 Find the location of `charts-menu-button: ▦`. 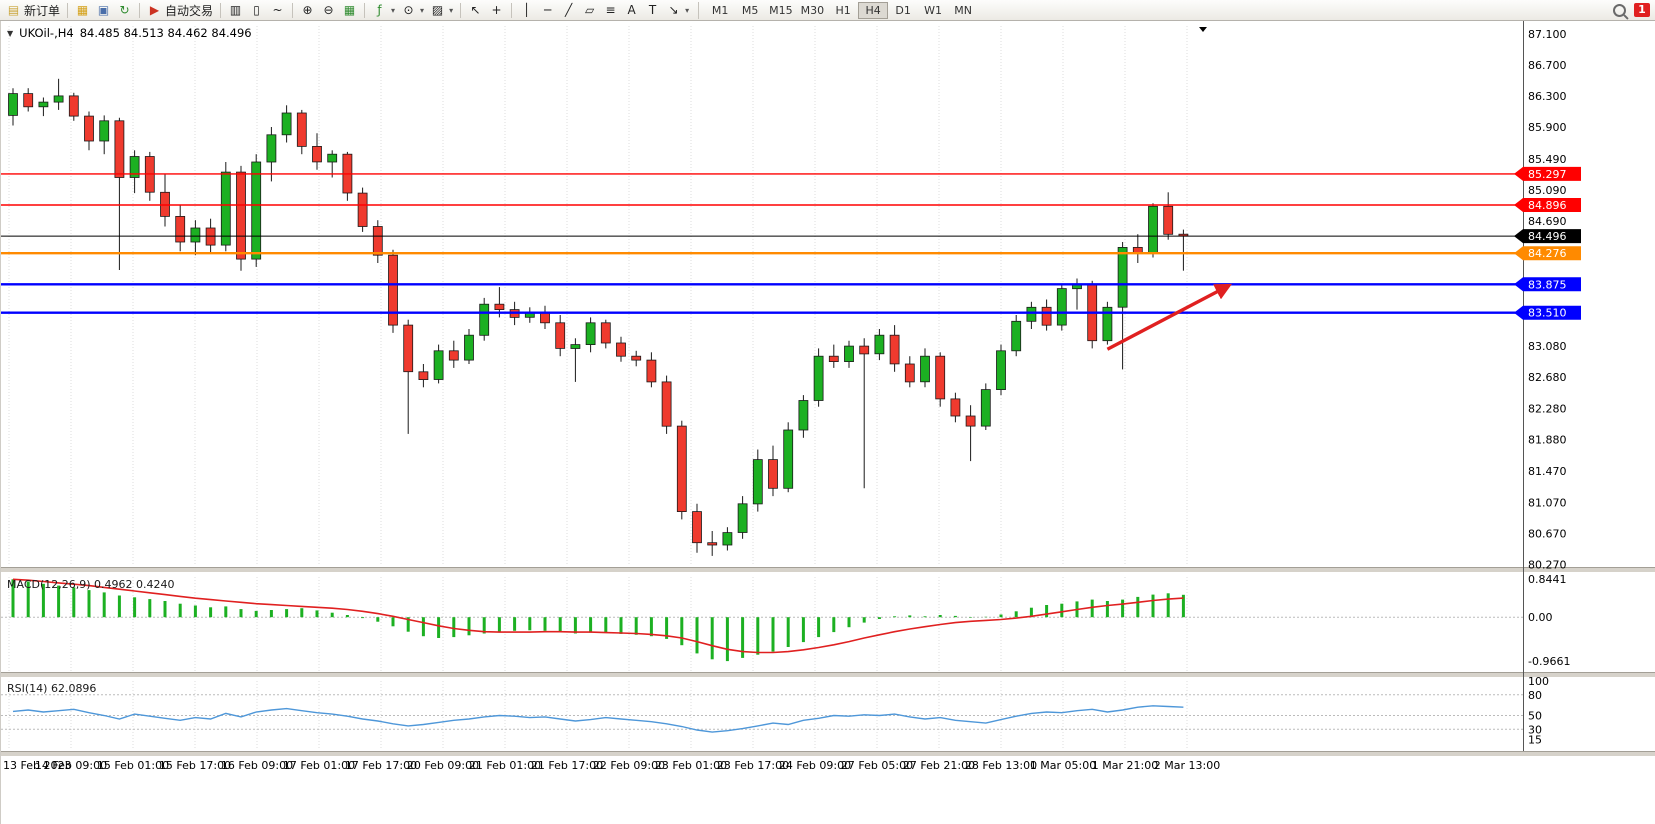

charts-menu-button: ▦ is located at coordinates (82, 10).